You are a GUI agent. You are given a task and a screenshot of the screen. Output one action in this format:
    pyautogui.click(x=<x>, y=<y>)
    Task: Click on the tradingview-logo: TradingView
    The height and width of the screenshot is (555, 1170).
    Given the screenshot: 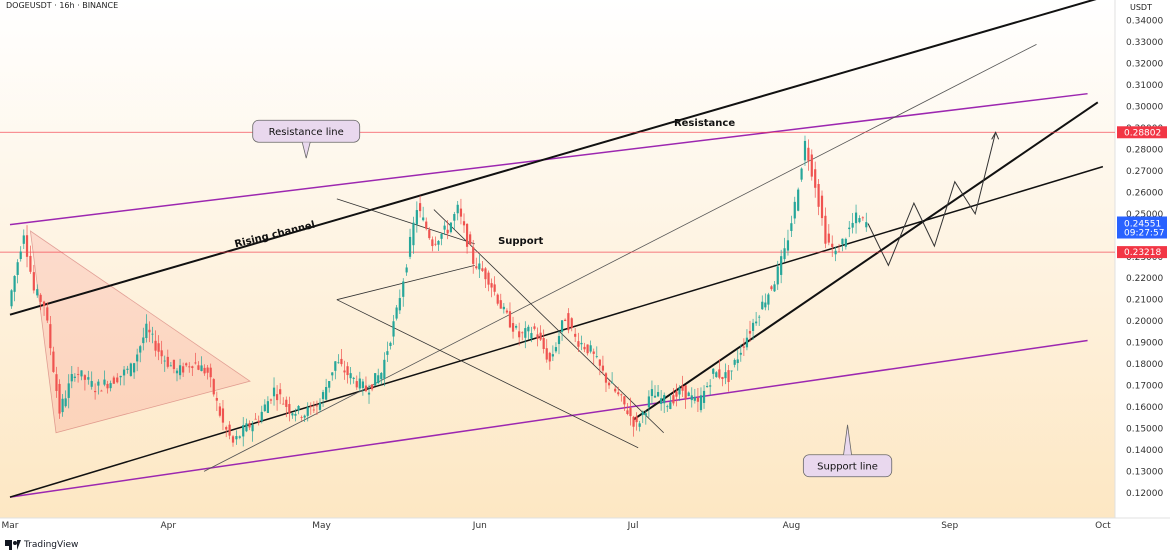 What is the action you would take?
    pyautogui.click(x=41, y=545)
    